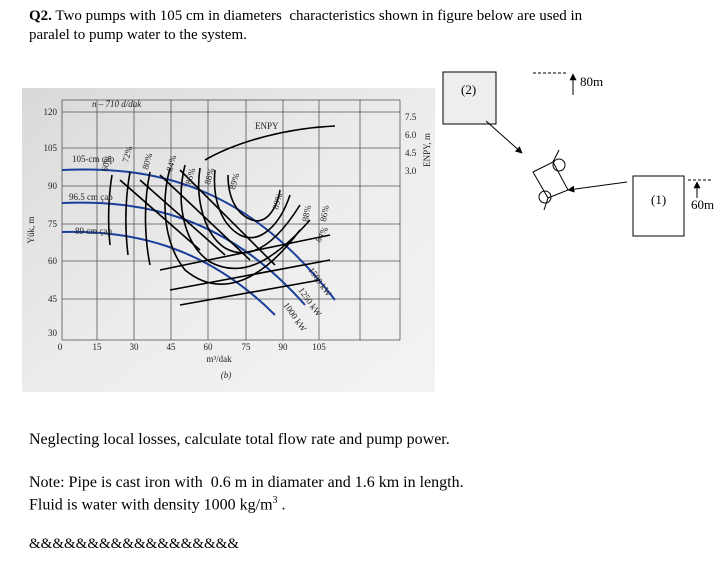  I want to click on head-curves, so click(198, 242).